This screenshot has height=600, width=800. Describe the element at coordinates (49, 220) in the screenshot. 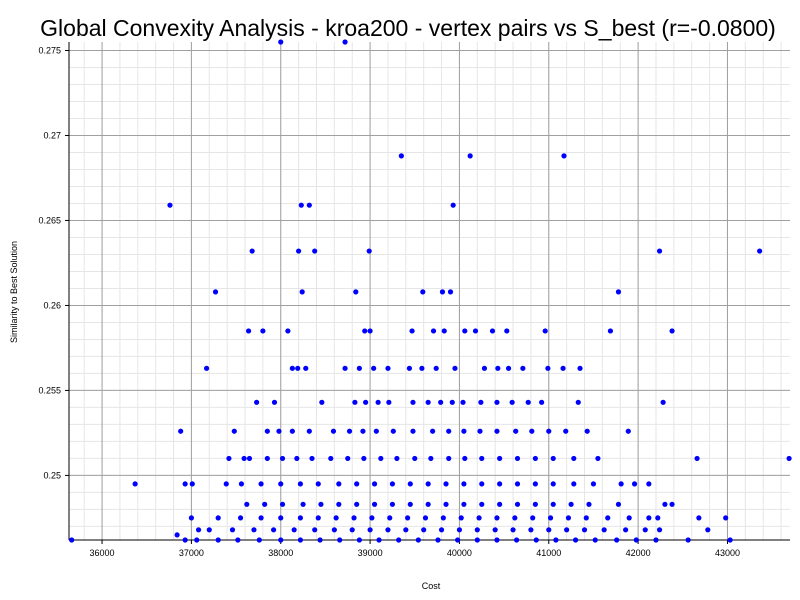

I see `y-tick-label: 0.265` at that location.